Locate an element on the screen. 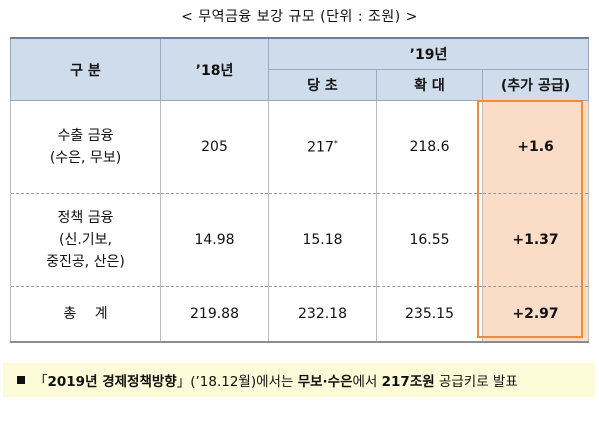 This screenshot has height=421, width=599. square-bullet-icon is located at coordinates (21, 380).